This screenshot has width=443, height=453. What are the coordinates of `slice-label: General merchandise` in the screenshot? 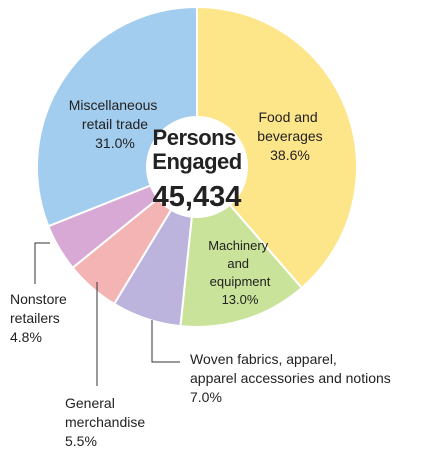 It's located at (105, 412).